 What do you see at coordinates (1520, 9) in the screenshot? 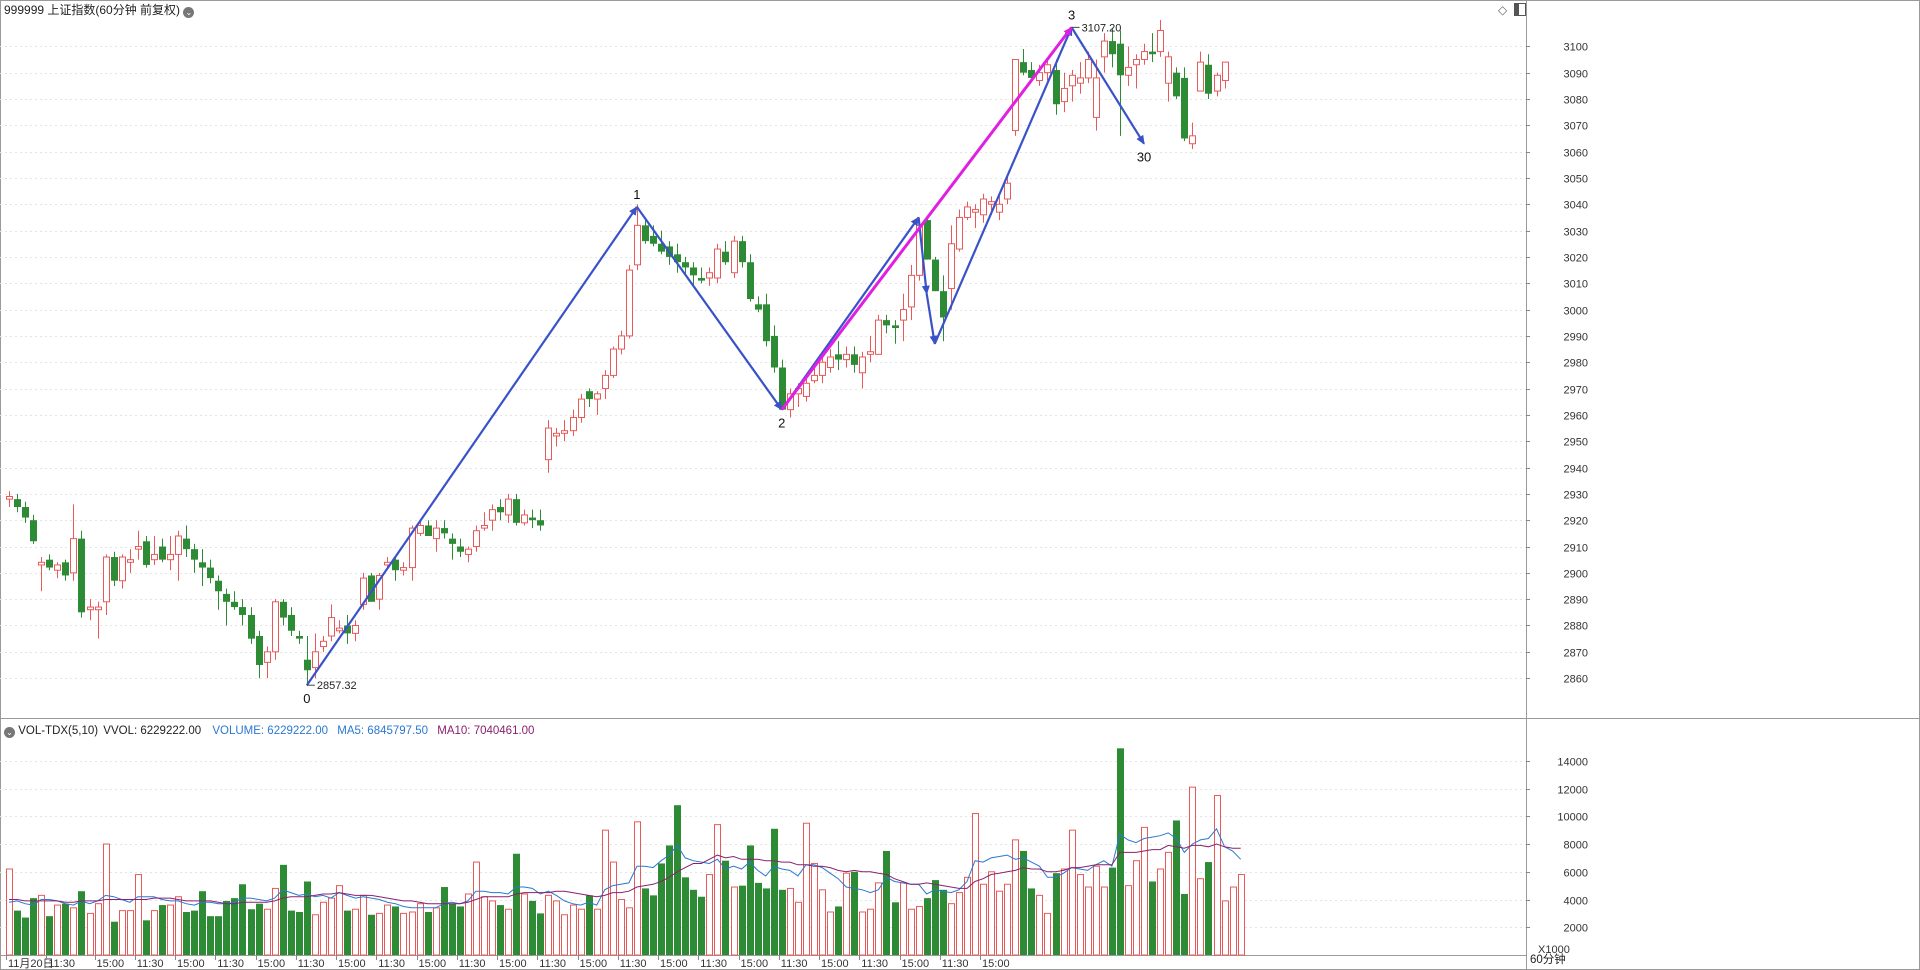
I see `panel-toggle-icon` at bounding box center [1520, 9].